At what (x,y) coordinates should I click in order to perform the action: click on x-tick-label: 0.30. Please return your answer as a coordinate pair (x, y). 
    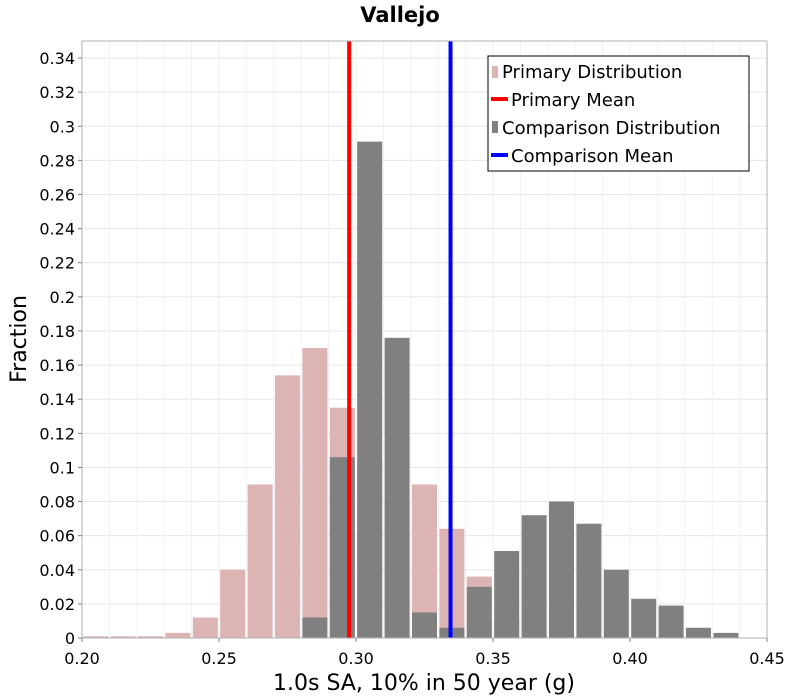
    Looking at the image, I should click on (356, 658).